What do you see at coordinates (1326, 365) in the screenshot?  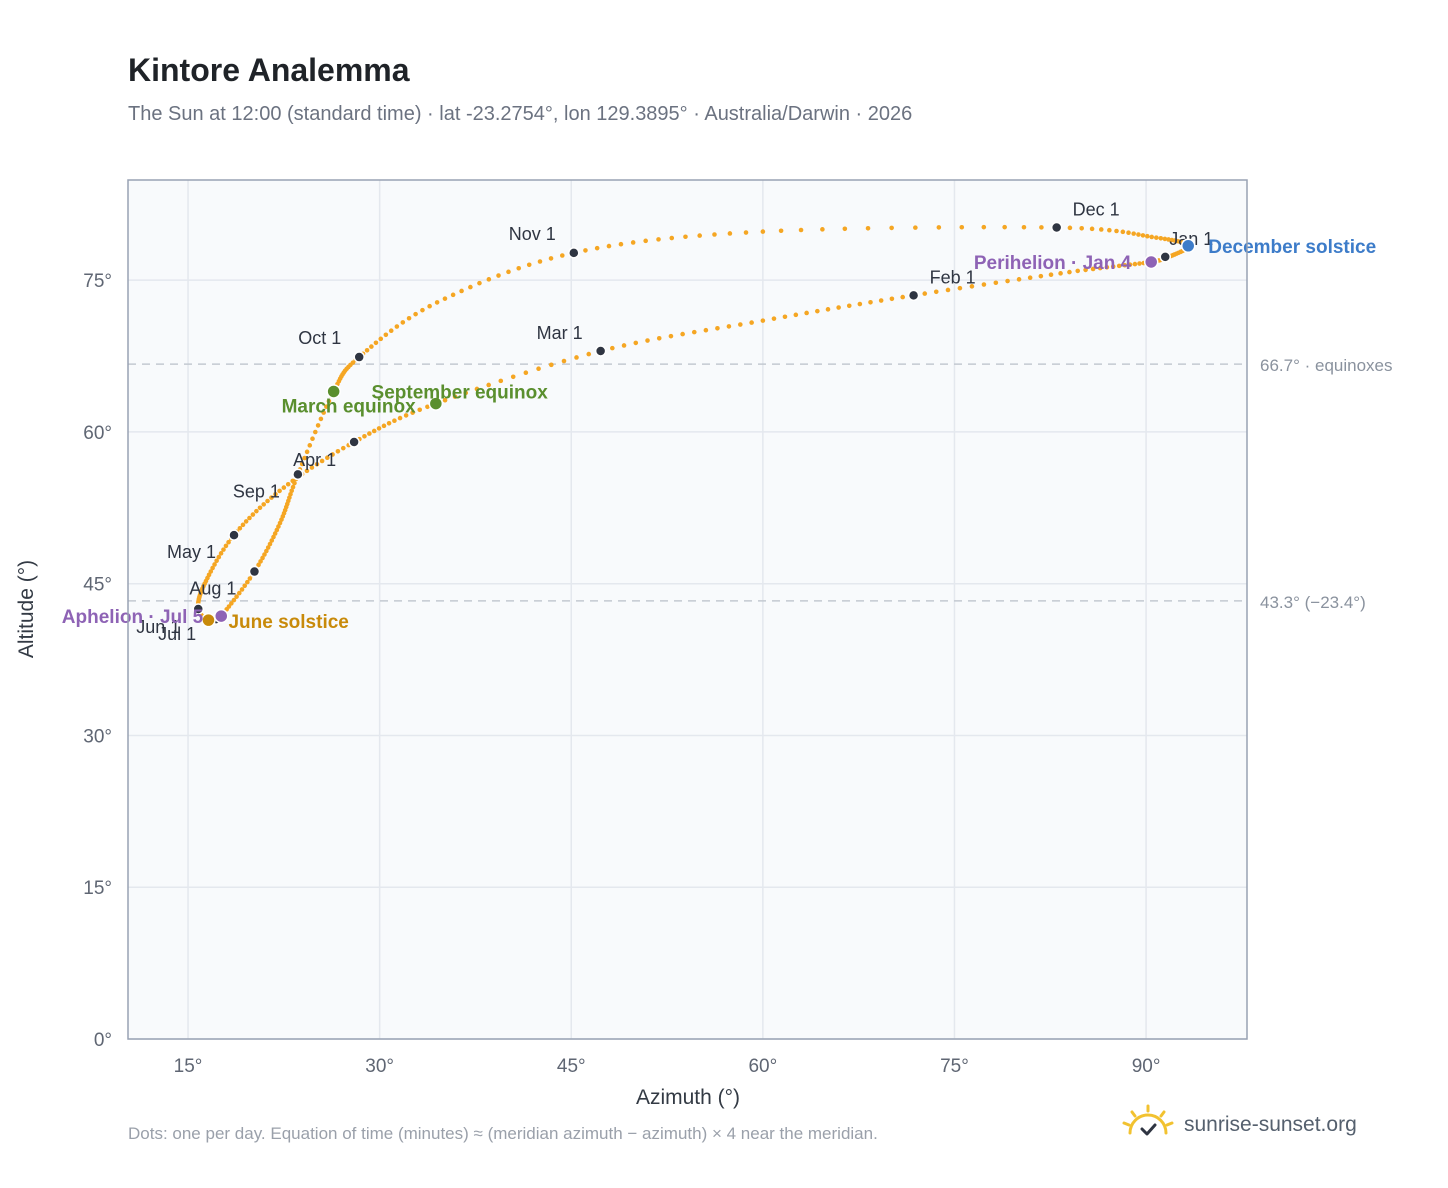 I see `reference-line-label: 66.7° · equinoxes` at bounding box center [1326, 365].